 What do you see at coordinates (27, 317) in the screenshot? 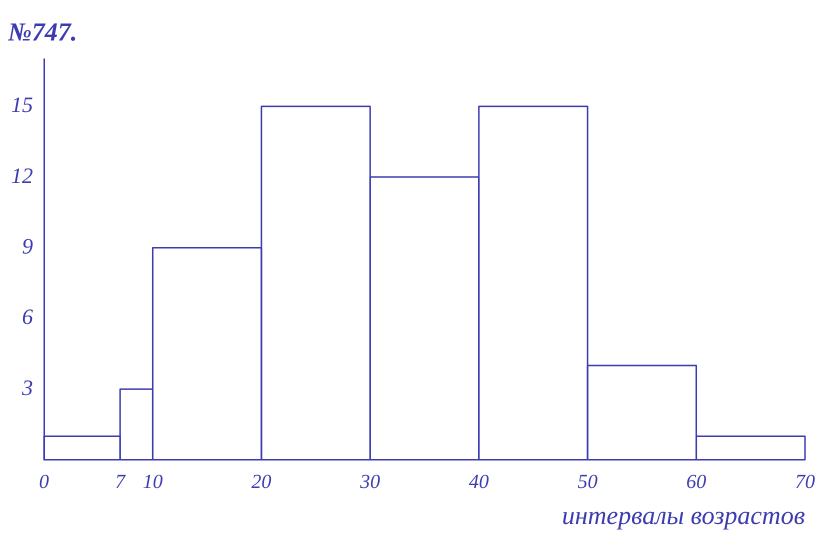
I see `y-tick-label: 6` at bounding box center [27, 317].